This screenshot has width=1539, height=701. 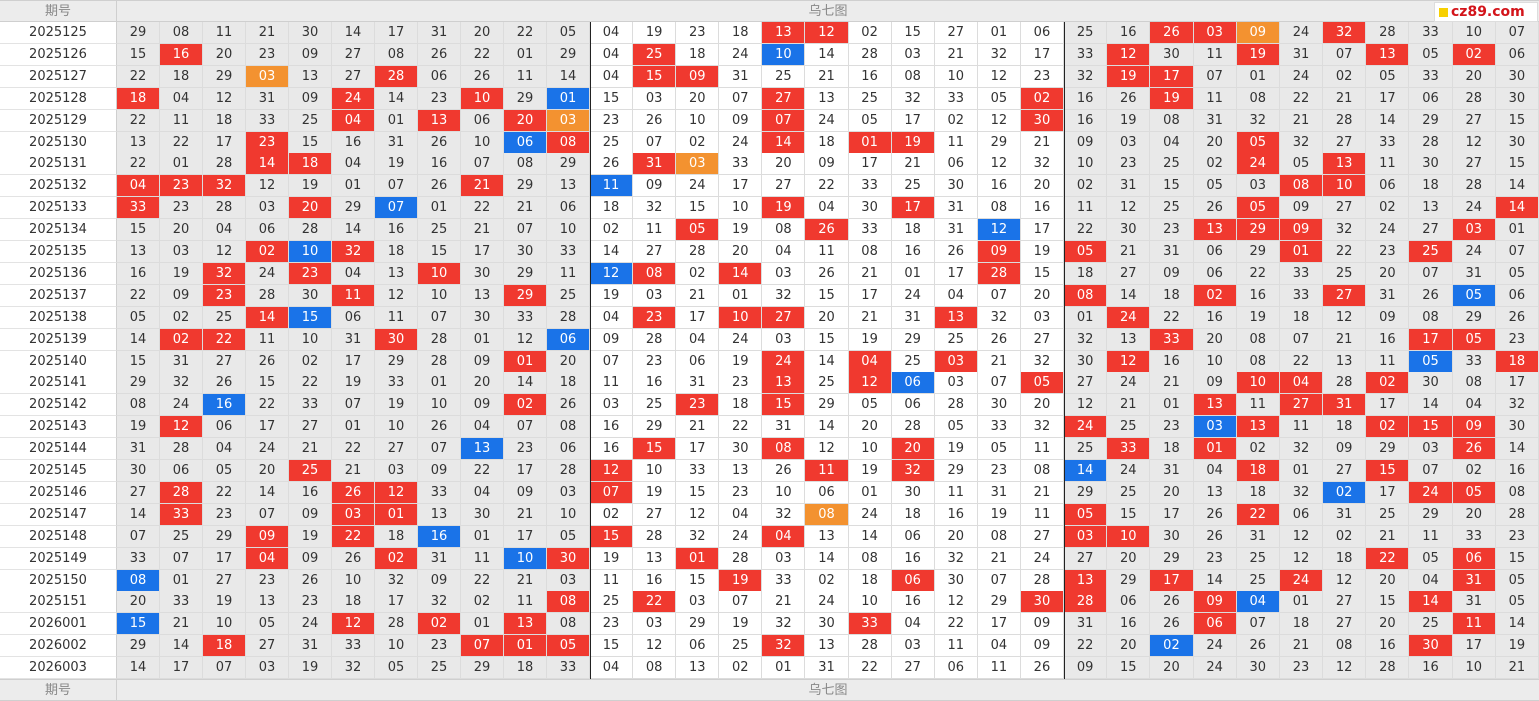 What do you see at coordinates (1486, 12) in the screenshot?
I see `site-logo: cz89.com` at bounding box center [1486, 12].